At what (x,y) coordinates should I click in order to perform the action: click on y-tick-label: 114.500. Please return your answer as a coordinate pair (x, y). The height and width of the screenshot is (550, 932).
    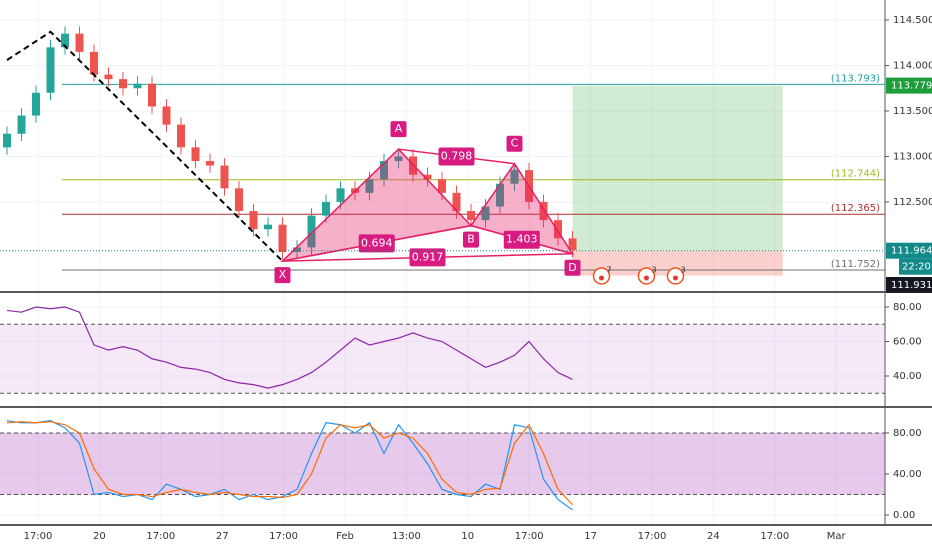
    Looking at the image, I should click on (912, 20).